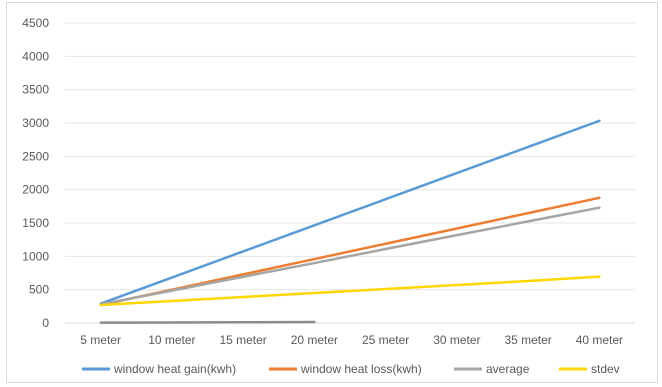  Describe the element at coordinates (35, 23) in the screenshot. I see `y-tick-label: 4500` at that location.